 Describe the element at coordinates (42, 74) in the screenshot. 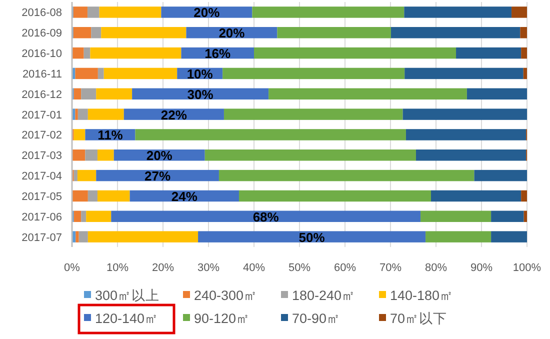

I see `y-tick-label: 2016-11` at that location.